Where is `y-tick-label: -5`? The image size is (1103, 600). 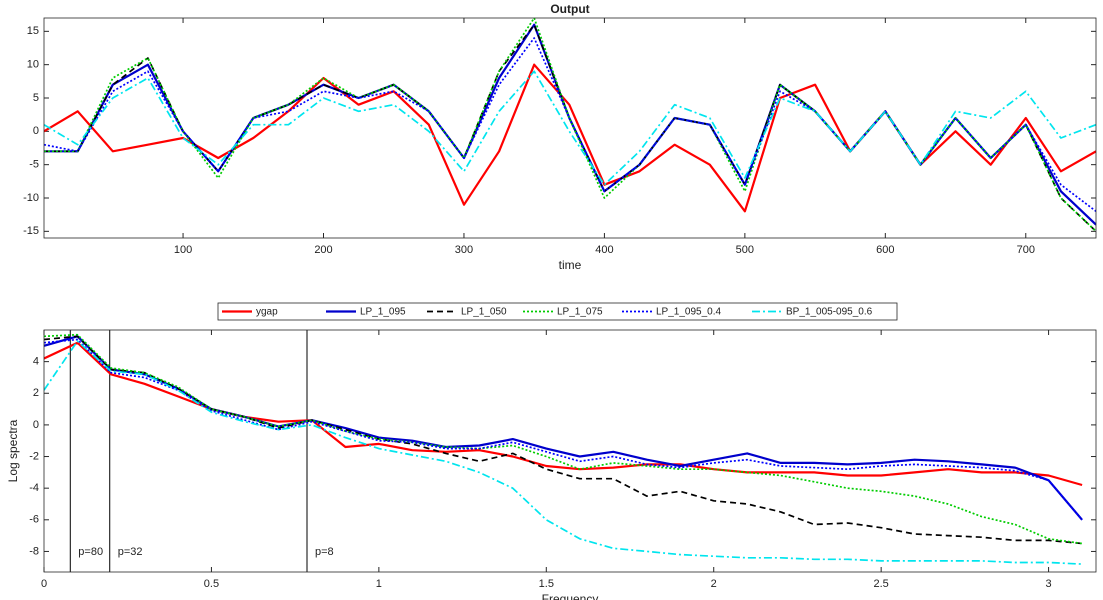
y-tick-label: -5 is located at coordinates (34, 165).